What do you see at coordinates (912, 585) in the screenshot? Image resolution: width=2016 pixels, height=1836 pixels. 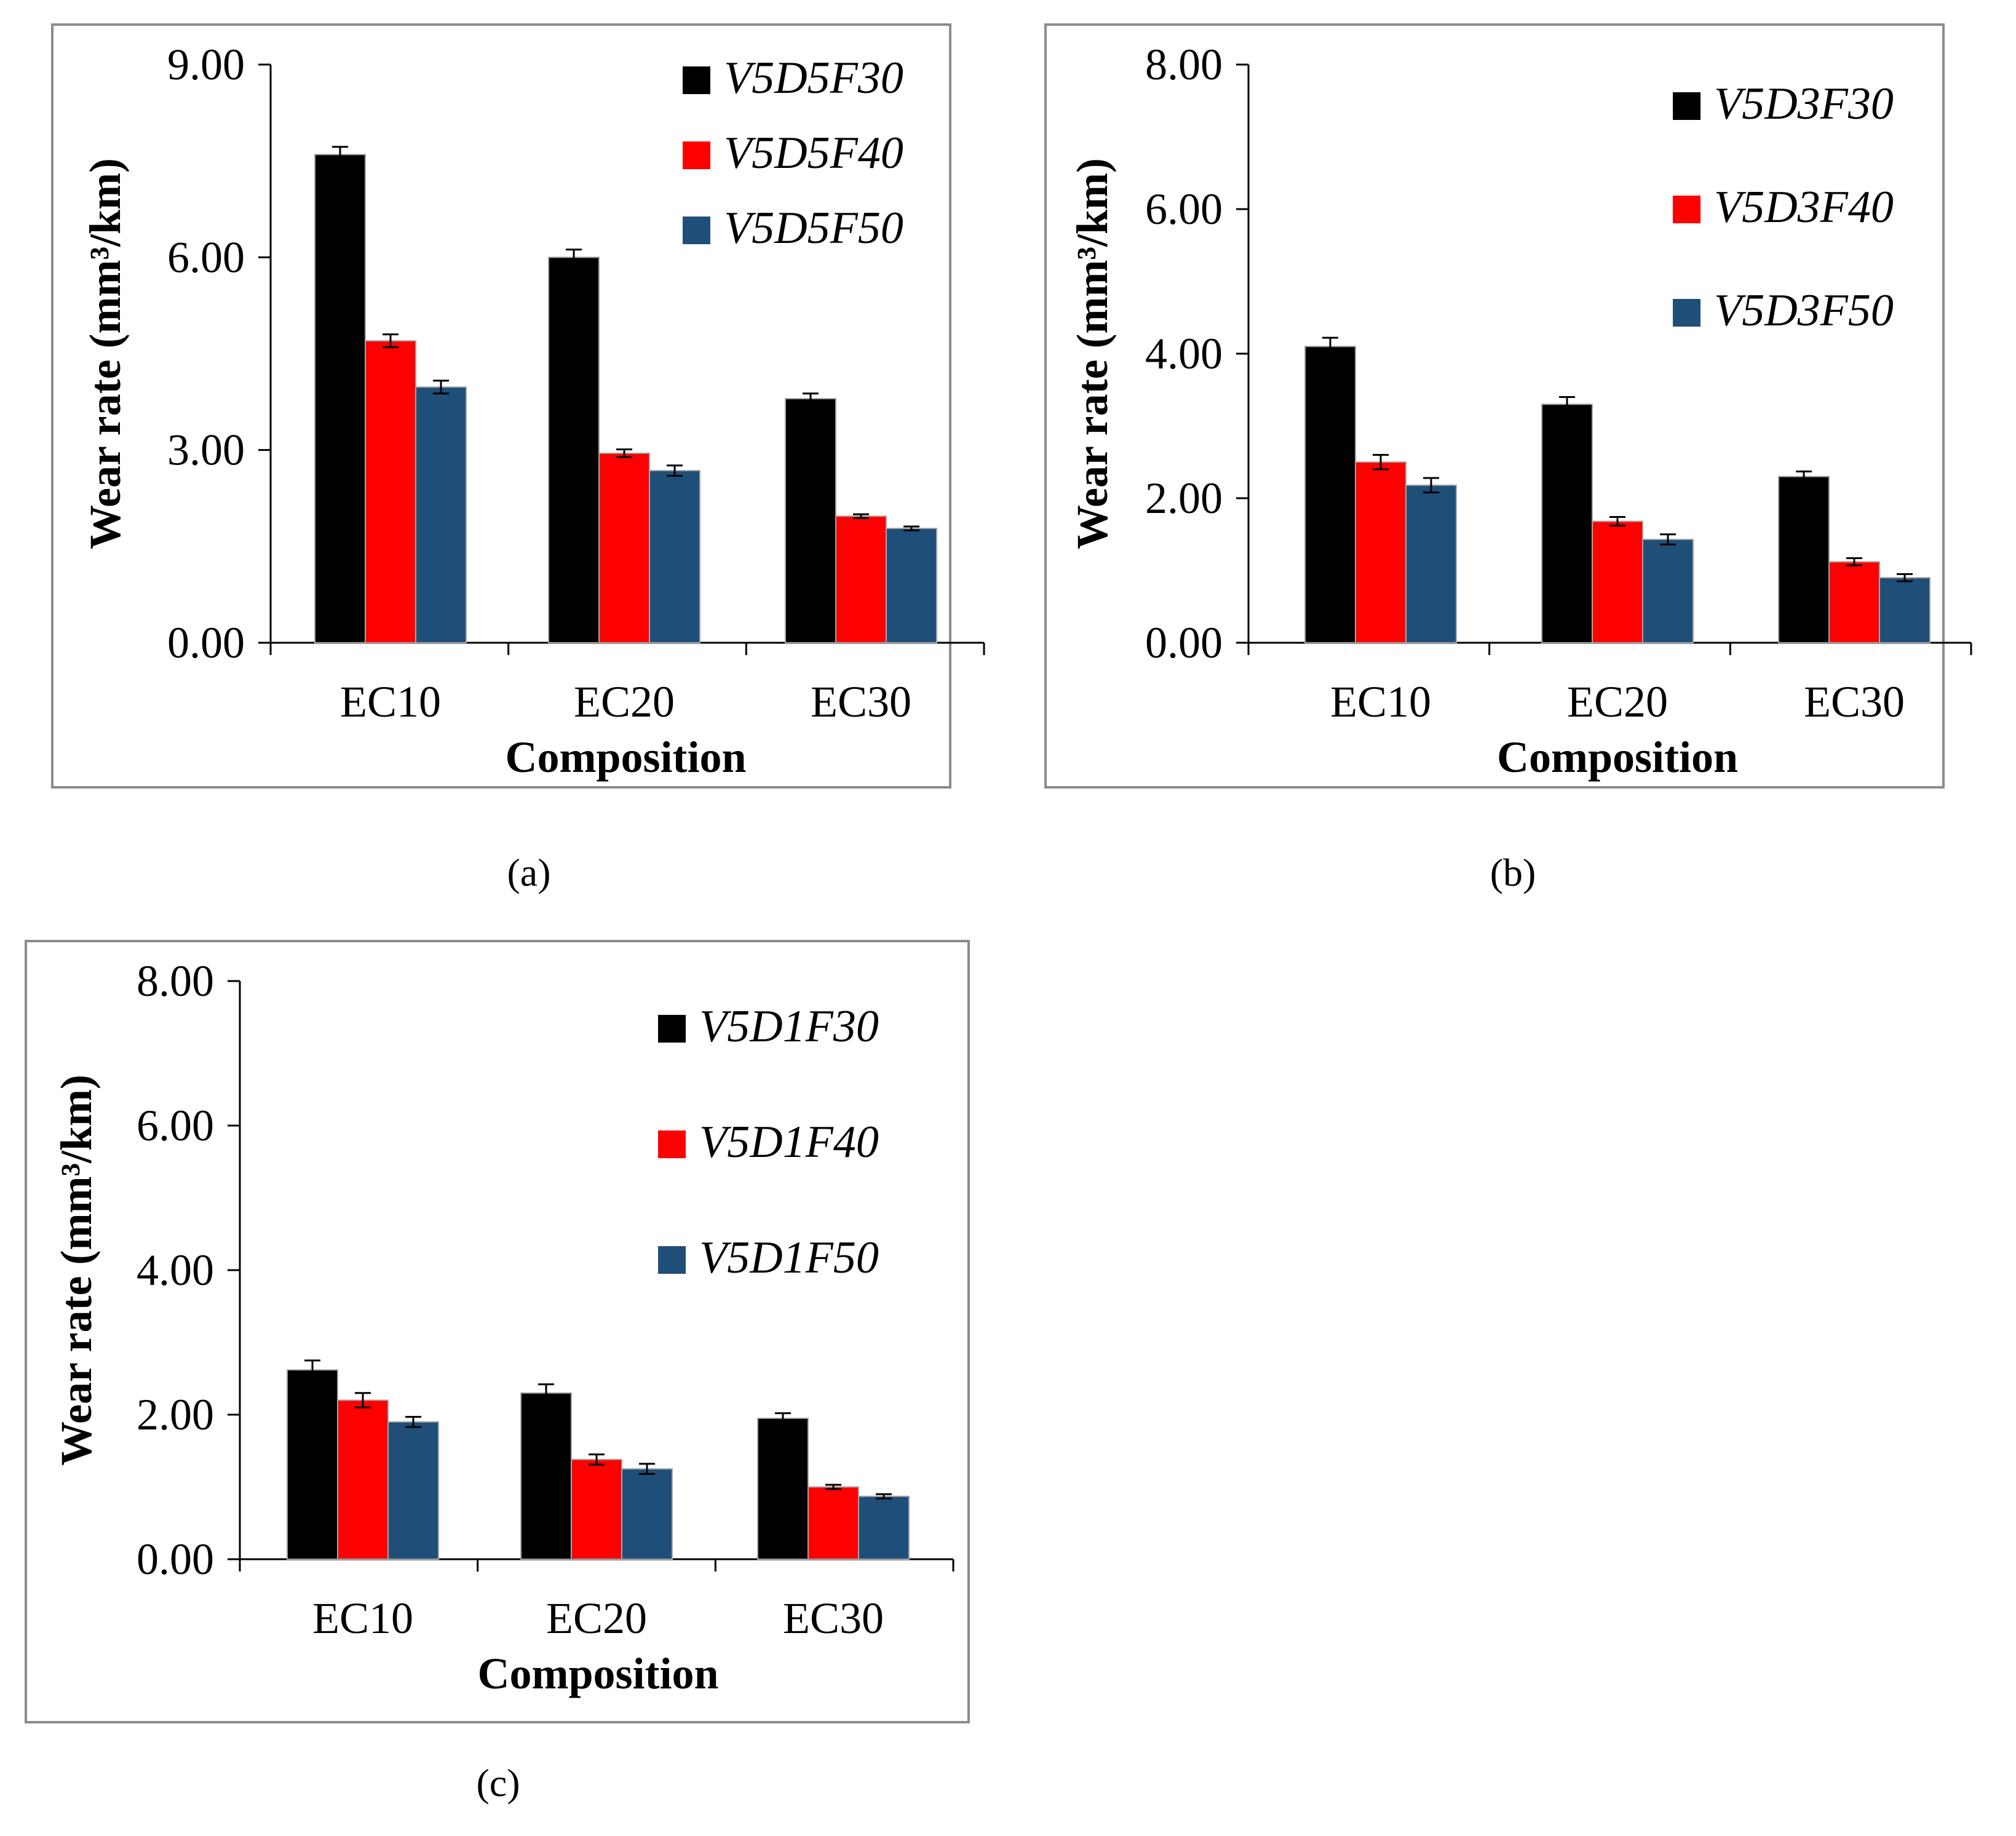 I see `bar-V5D5F50-EC30` at bounding box center [912, 585].